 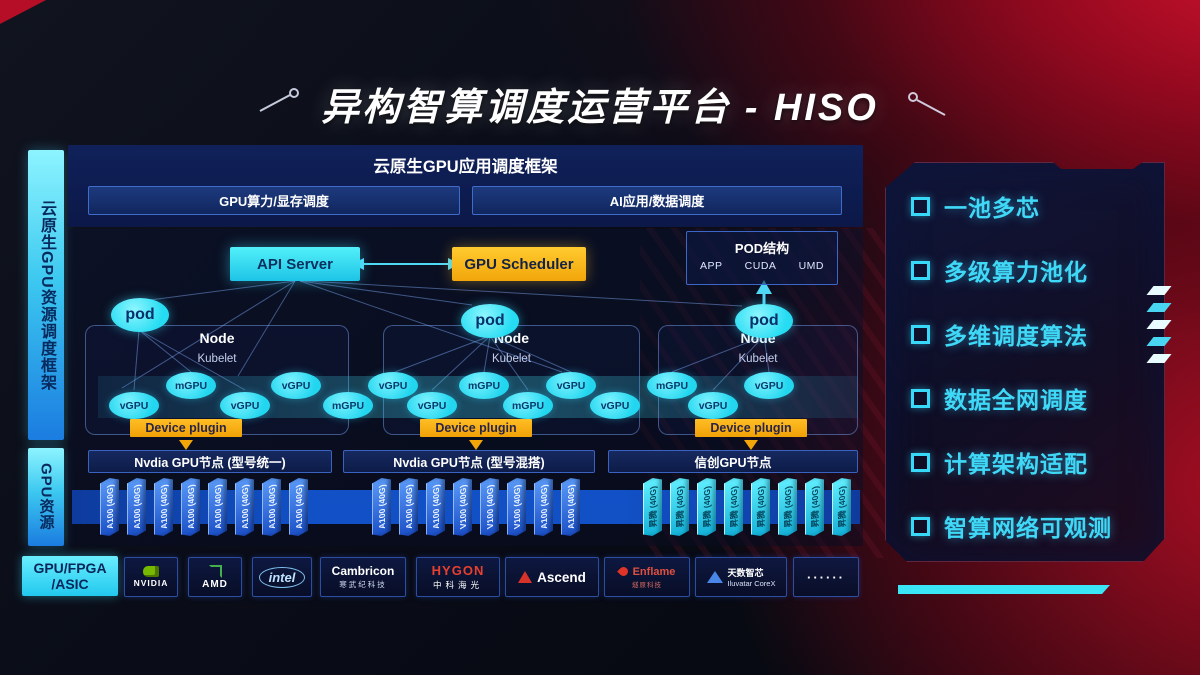 What do you see at coordinates (274, 200) in the screenshot?
I see `bar-gpu-compute-scheduling: GPU算力/显存调度` at bounding box center [274, 200].